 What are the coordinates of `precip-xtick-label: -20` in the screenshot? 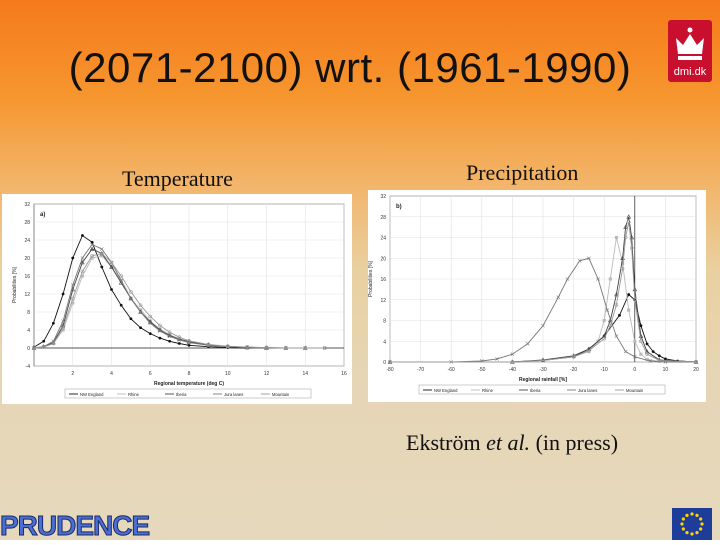 It's located at (573, 370).